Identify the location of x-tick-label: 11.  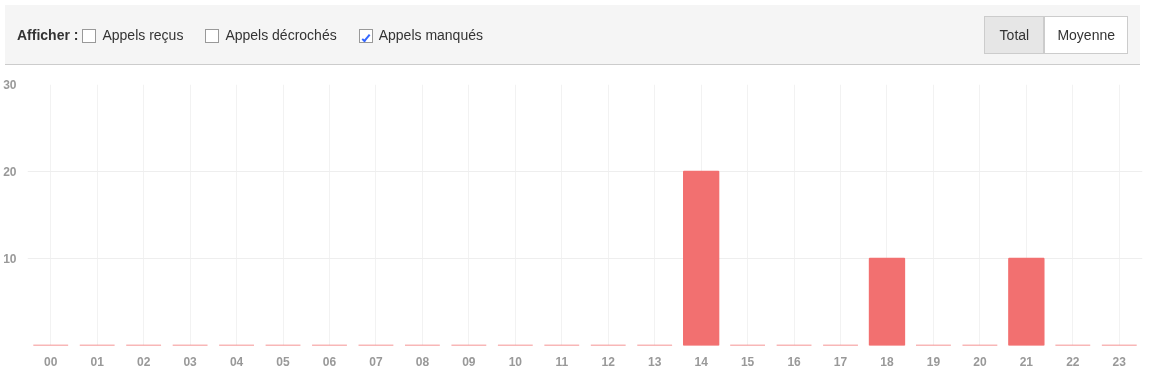
(562, 361).